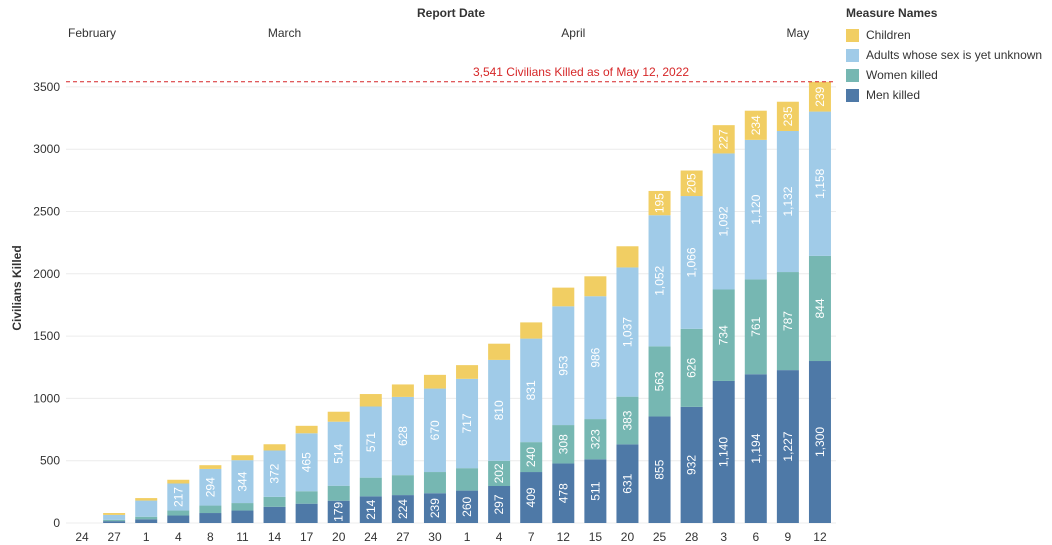 Image resolution: width=1052 pixels, height=545 pixels. I want to click on data-label: 217, so click(178, 497).